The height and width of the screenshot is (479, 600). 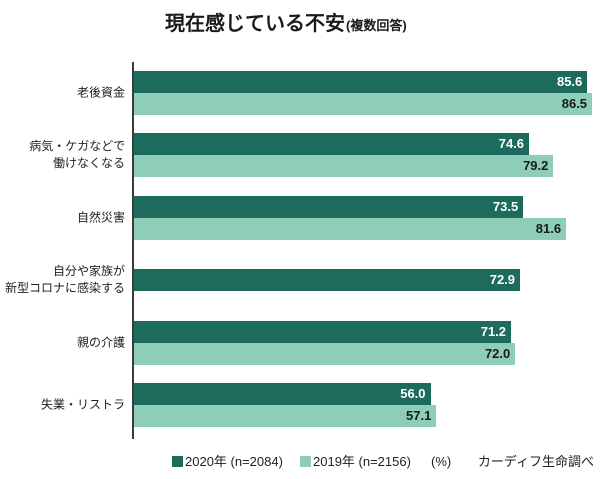 What do you see at coordinates (502, 280) in the screenshot?
I see `bar-value-label-series-1-category-4: 72.9` at bounding box center [502, 280].